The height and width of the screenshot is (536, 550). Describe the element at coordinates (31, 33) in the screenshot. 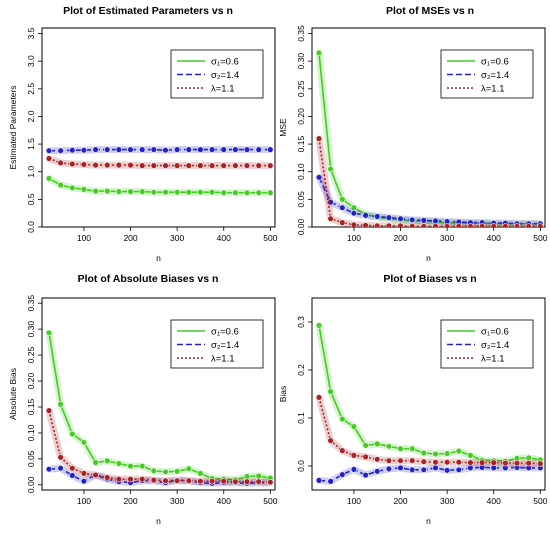

I see `y-tick-label: 3.5` at that location.